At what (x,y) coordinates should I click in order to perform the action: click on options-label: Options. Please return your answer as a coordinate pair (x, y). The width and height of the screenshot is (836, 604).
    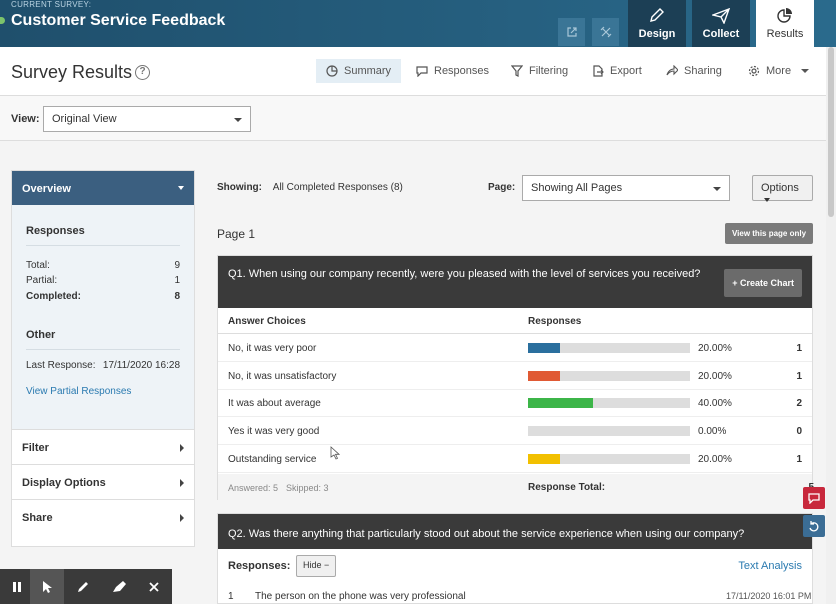
    Looking at the image, I should click on (780, 188).